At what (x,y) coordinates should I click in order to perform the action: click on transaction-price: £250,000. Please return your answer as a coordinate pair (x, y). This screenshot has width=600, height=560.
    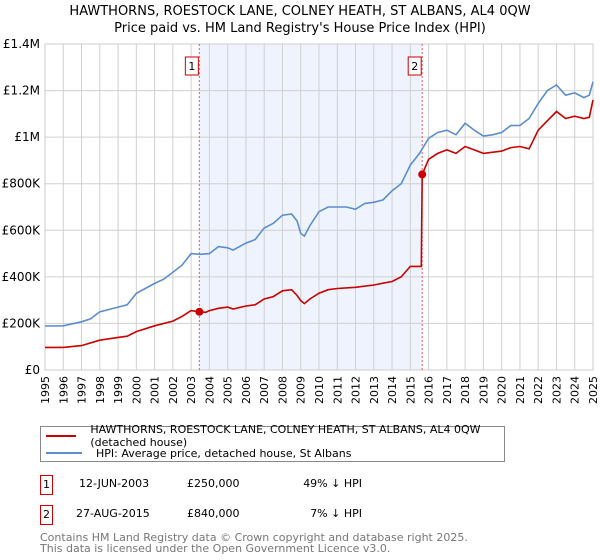
    Looking at the image, I should click on (213, 483).